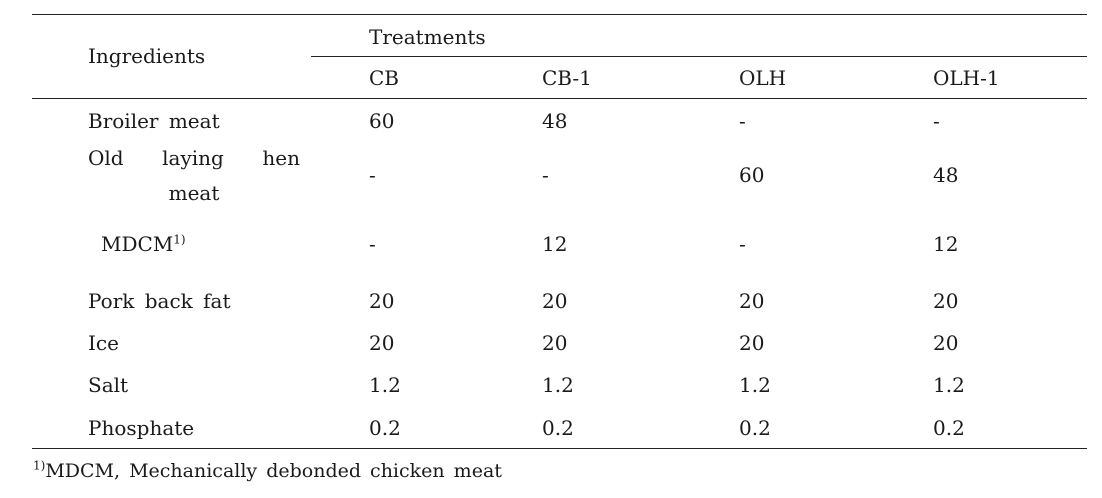 The image size is (1102, 498). I want to click on ingredients-header: Ingredients, so click(147, 56).